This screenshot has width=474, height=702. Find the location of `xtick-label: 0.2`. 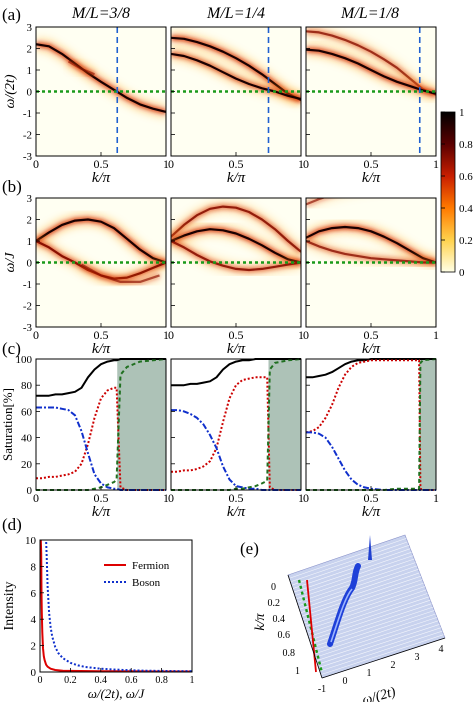

xtick-label: 0.2 is located at coordinates (70, 680).